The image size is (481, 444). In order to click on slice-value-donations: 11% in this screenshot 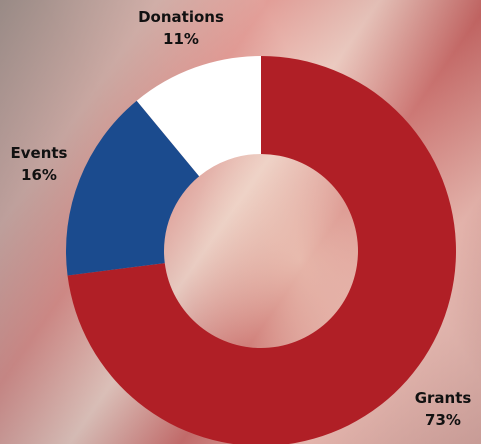, I will do `click(181, 39)`.